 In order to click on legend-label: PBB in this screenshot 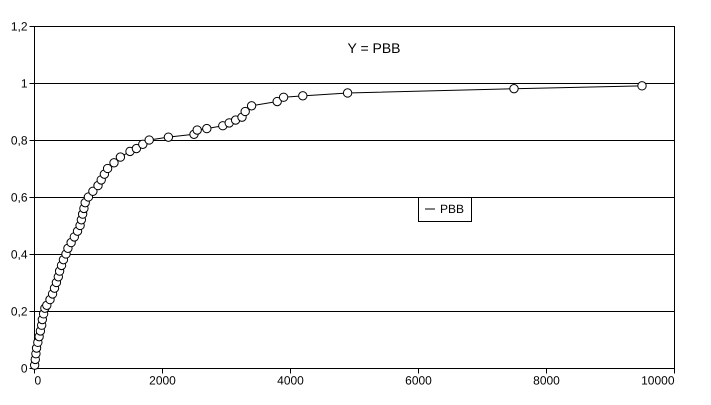, I will do `click(452, 209)`.